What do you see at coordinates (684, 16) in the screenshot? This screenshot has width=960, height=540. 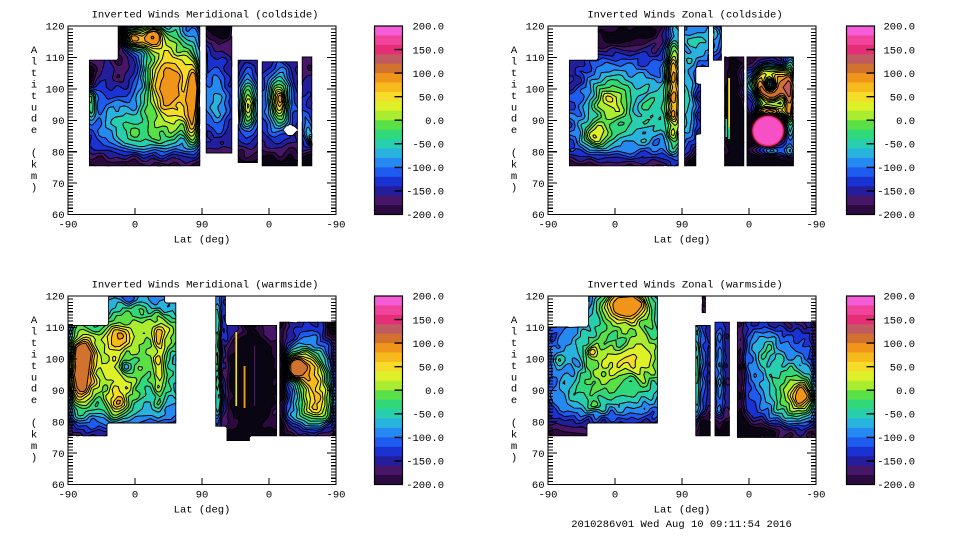 I see `svg-text:Inverted Winds Zonal (coldside: Inverted Winds Zonal (coldside)` at bounding box center [684, 16].